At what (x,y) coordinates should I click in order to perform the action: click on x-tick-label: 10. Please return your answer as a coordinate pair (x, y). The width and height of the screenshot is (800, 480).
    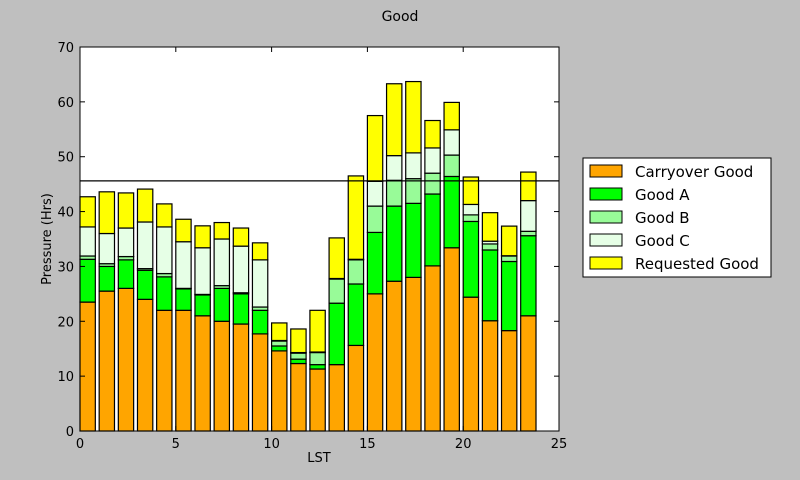
    Looking at the image, I should click on (271, 444).